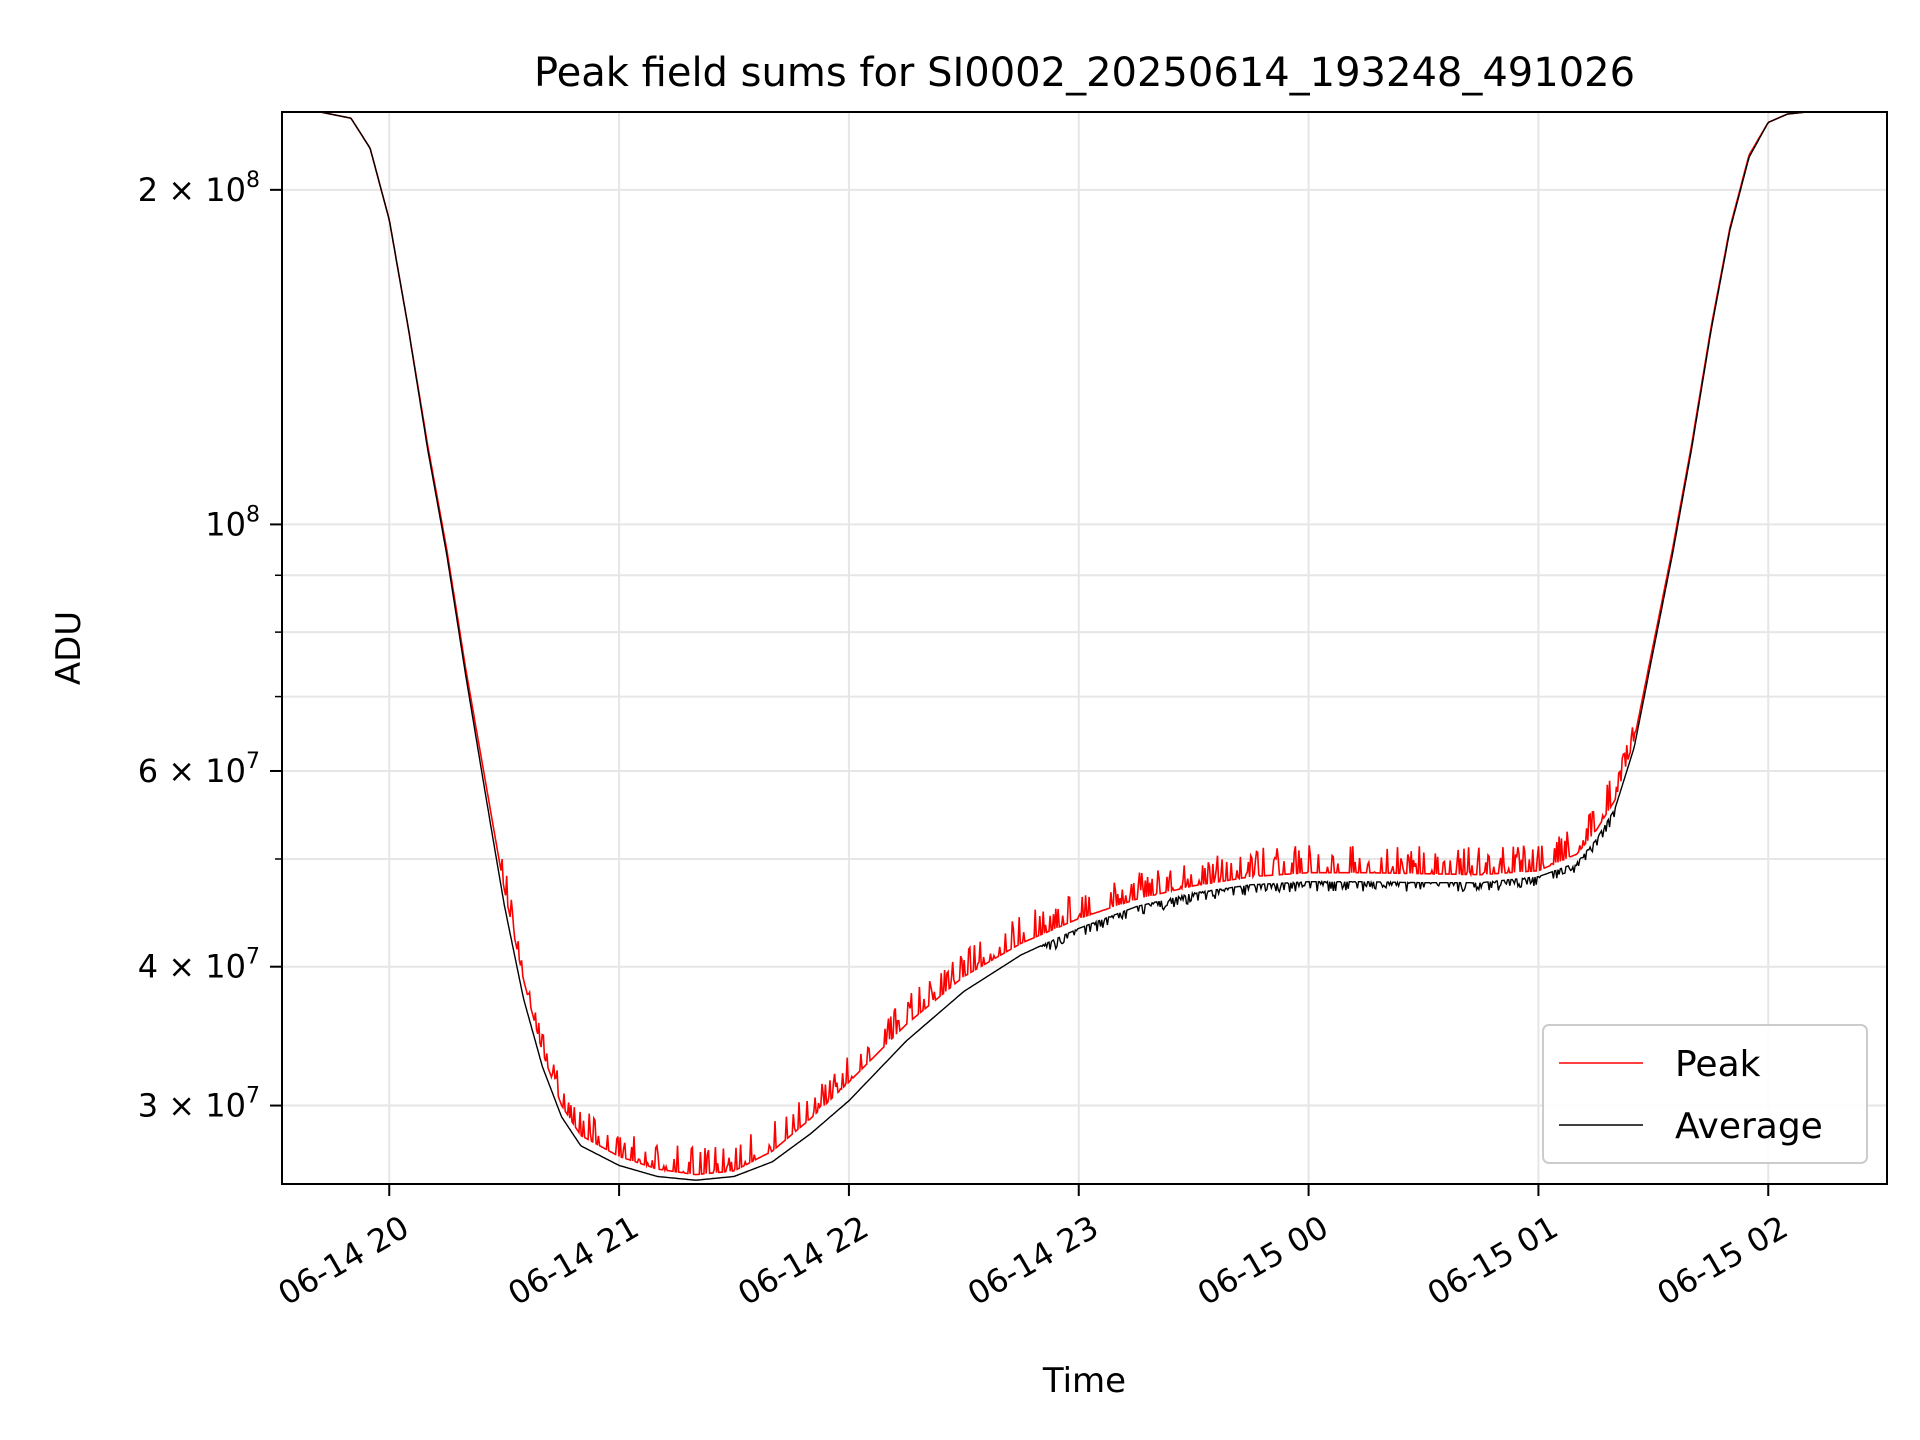 The width and height of the screenshot is (1920, 1440). Describe the element at coordinates (199, 769) in the screenshot. I see `y-tick-label: 6 × 107` at that location.